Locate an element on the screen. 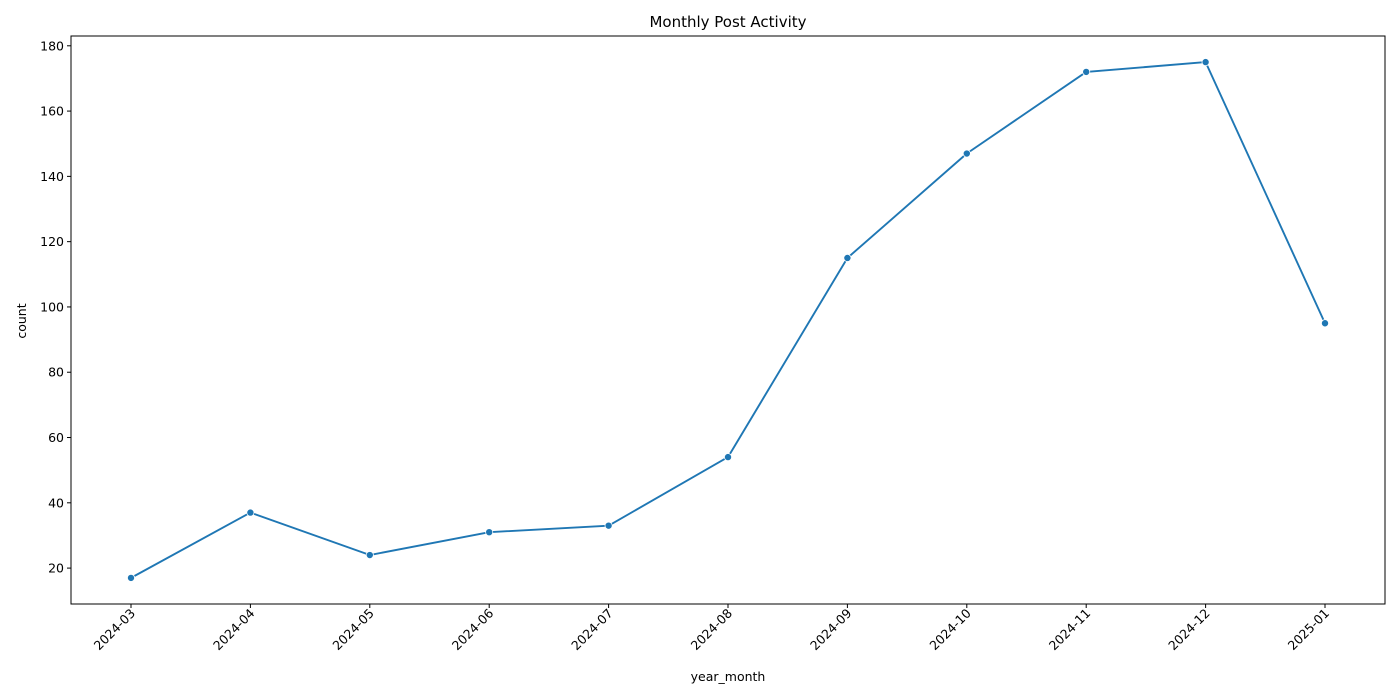 The width and height of the screenshot is (1400, 700). y-tick-label: 80 is located at coordinates (56, 372).